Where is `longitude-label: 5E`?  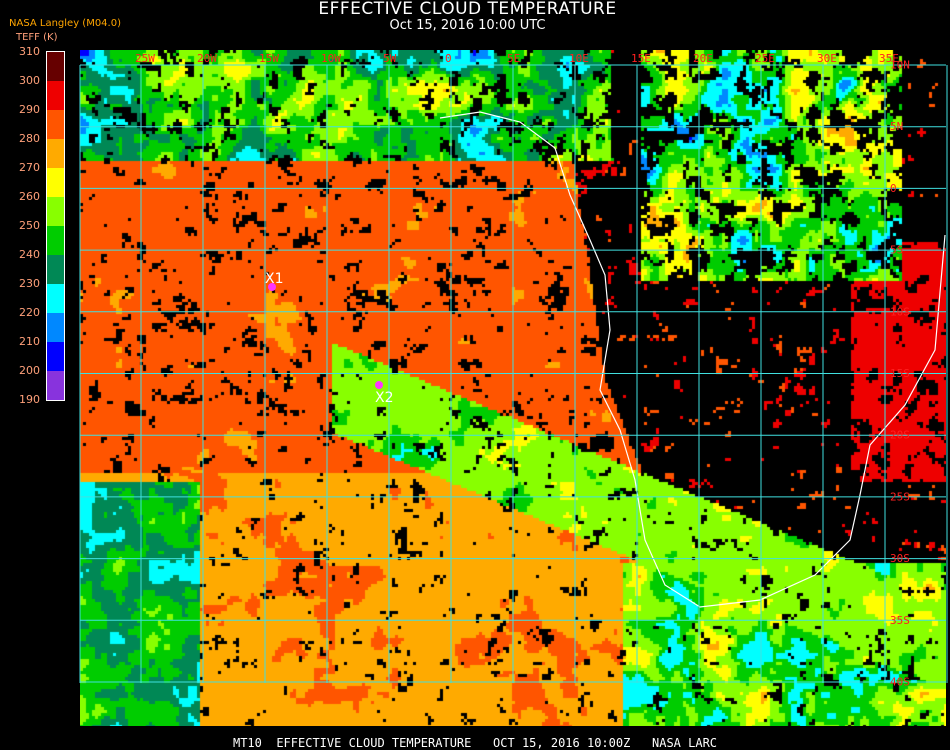
longitude-label: 5E is located at coordinates (513, 58).